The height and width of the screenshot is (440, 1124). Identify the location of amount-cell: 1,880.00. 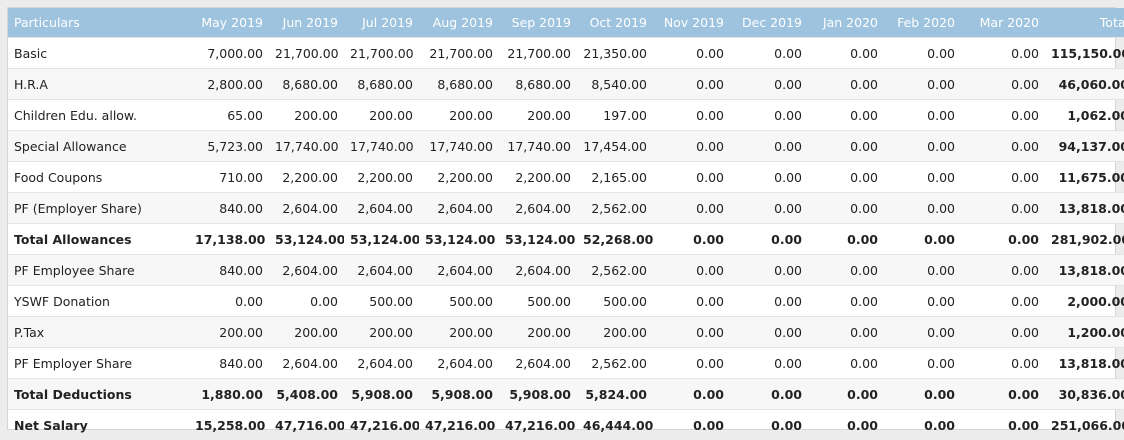
(229, 394).